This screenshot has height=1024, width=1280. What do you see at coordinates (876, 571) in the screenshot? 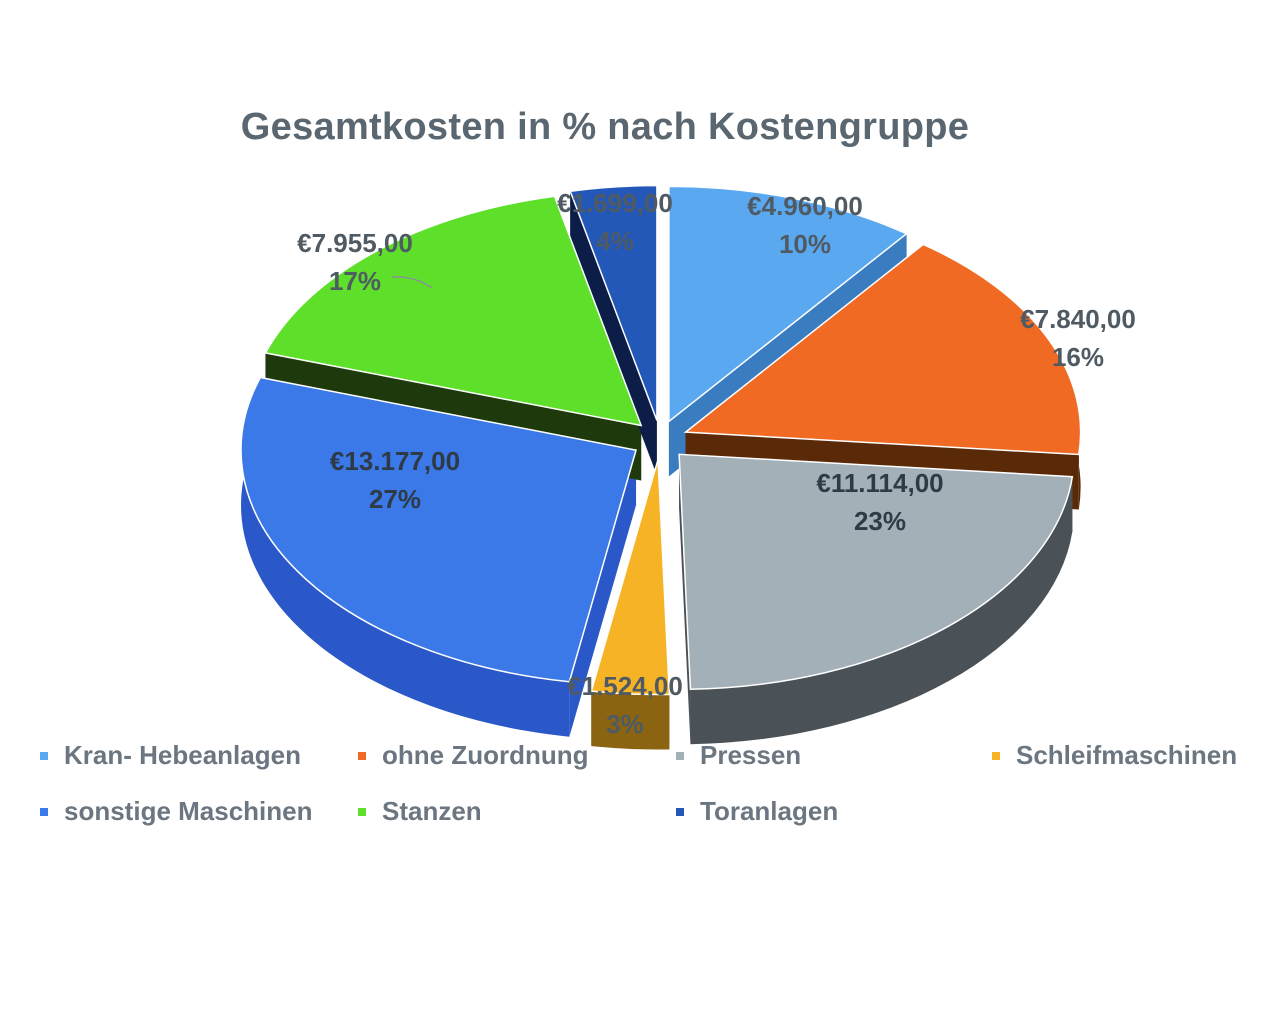
I see `pie-slice-pressen` at bounding box center [876, 571].